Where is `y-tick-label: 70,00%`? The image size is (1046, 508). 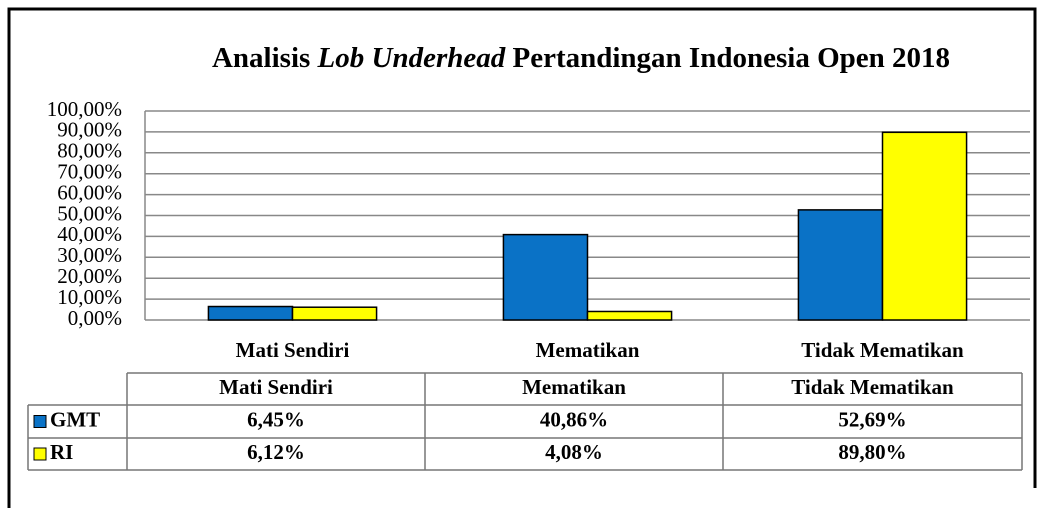
y-tick-label: 70,00% is located at coordinates (89, 172).